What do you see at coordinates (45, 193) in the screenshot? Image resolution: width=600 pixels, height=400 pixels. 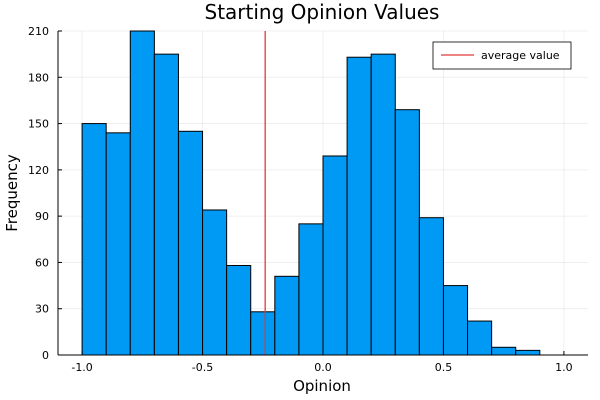 I see `y-axis-ticks: 0 30 60 90 120 150 180 210` at bounding box center [45, 193].